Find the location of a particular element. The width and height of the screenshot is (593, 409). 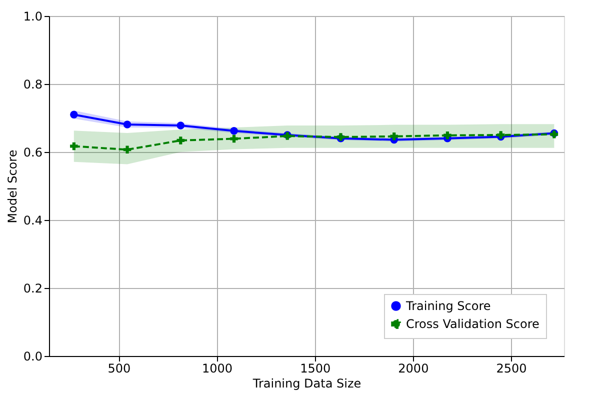

legend-label: Training Score is located at coordinates (448, 306).